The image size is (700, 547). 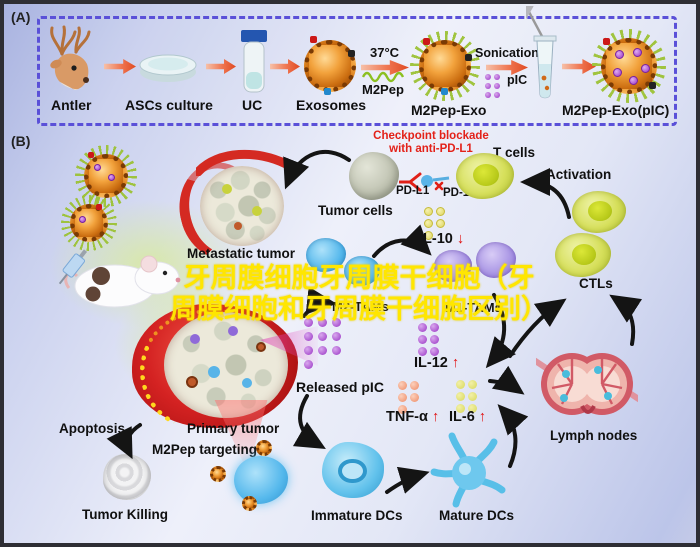 What do you see at coordinates (254, 36) in the screenshot?
I see `tube-cap` at bounding box center [254, 36].